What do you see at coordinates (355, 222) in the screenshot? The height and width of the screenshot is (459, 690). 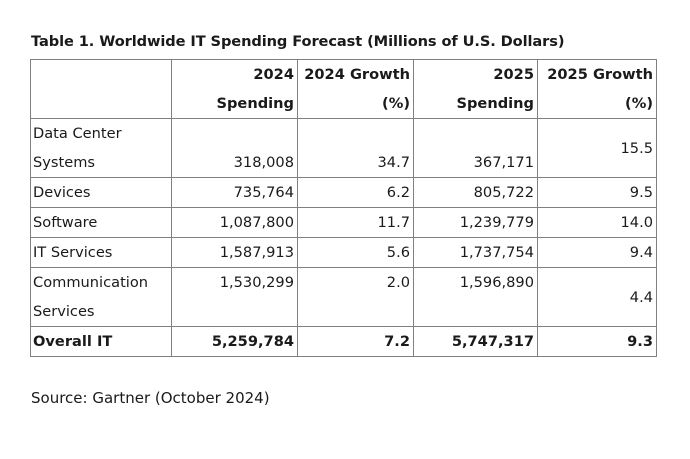 I see `cell-2024-growth: 11.7` at bounding box center [355, 222].